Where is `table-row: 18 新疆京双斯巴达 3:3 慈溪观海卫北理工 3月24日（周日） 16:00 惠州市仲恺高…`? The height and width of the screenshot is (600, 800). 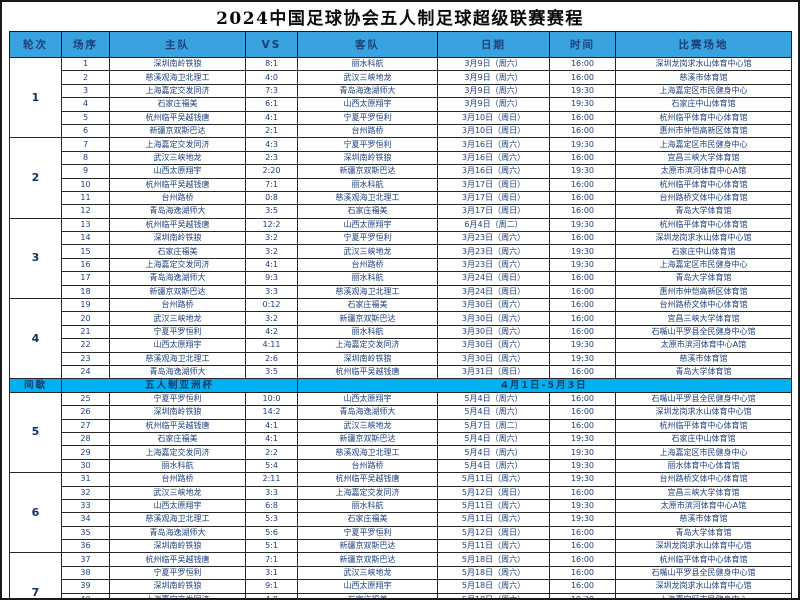
table-row: 18 新疆京双斯巴达 3:3 慈溪观海卫北理工 3月24日（周日） 16:00 惠州市仲恺高… is located at coordinates (401, 292).